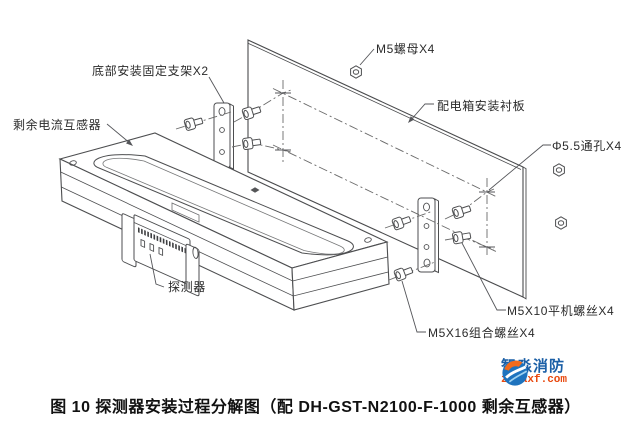 This screenshot has height=422, width=631. I want to click on site-watermark: 智淼消防 zmjaxf.com, so click(534, 372).